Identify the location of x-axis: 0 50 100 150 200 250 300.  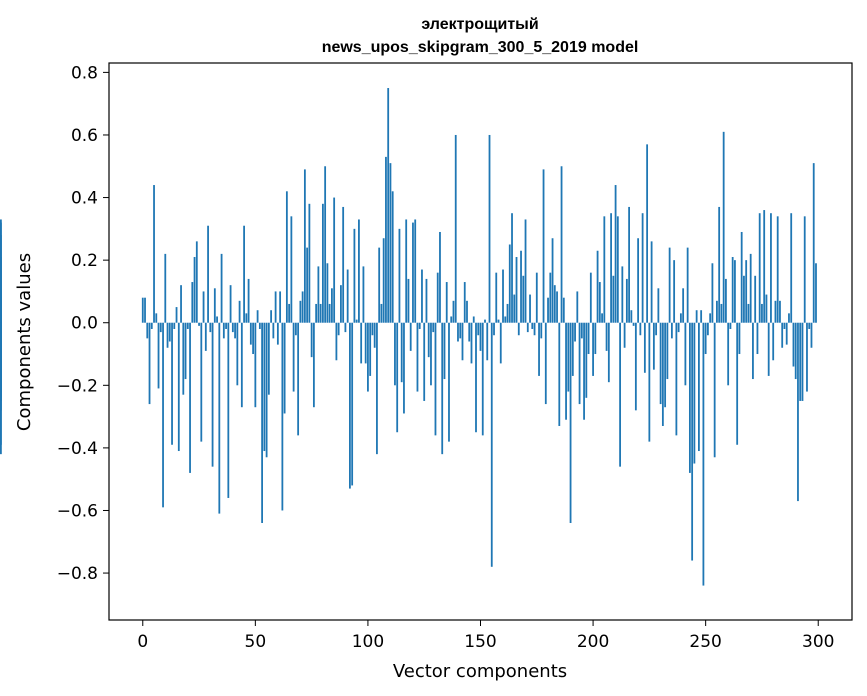
(485, 636).